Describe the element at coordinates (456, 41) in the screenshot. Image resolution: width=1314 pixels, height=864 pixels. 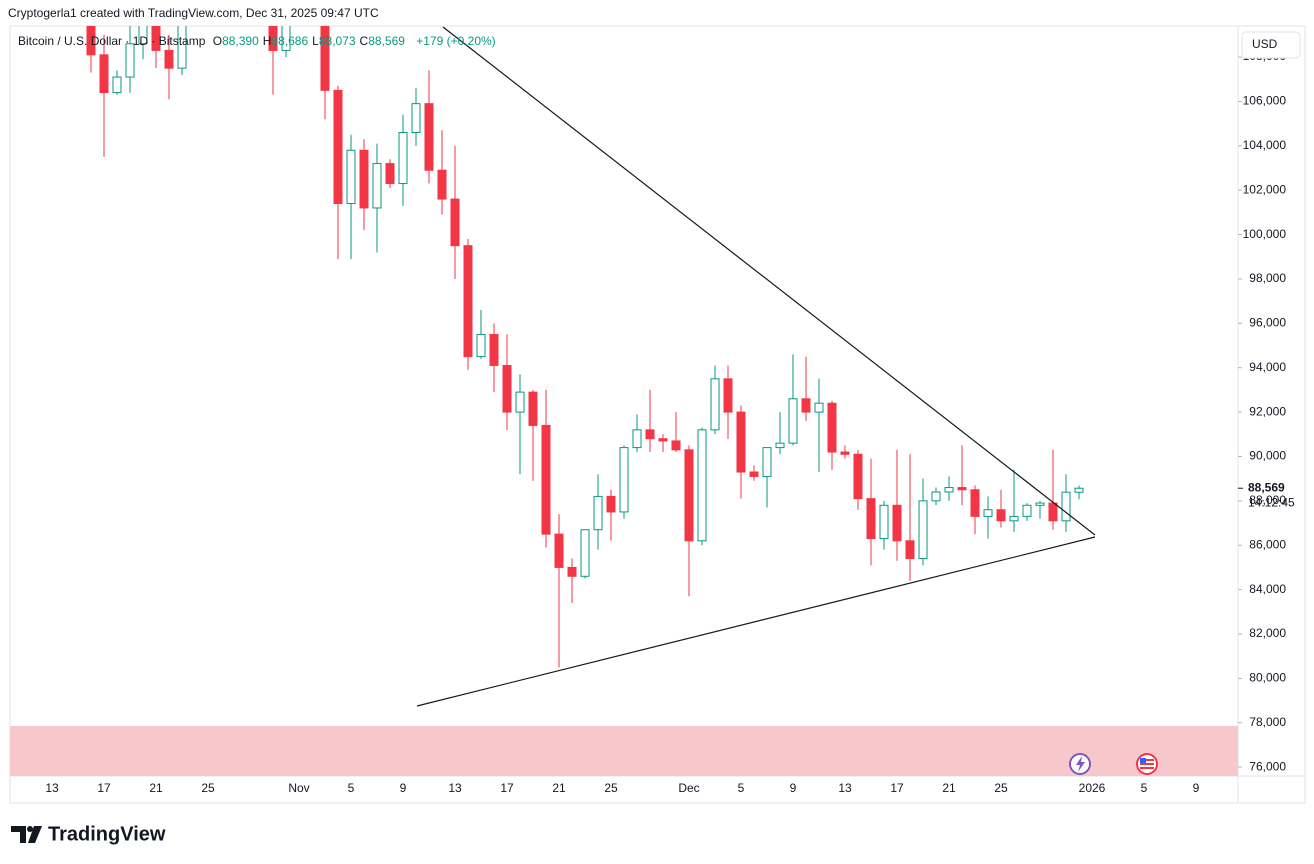
I see `change: +179 (+0.20%)` at that location.